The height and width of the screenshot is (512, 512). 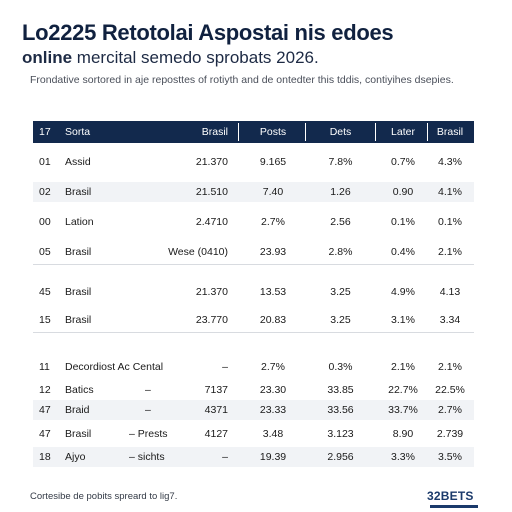 What do you see at coordinates (45, 292) in the screenshot?
I see `row-index: 45` at bounding box center [45, 292].